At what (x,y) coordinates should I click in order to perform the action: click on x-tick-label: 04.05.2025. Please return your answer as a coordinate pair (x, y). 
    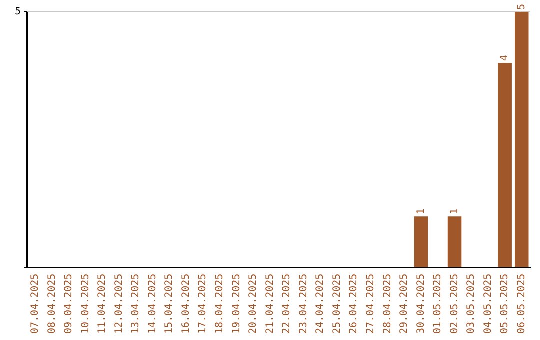
    Looking at the image, I should click on (488, 304).